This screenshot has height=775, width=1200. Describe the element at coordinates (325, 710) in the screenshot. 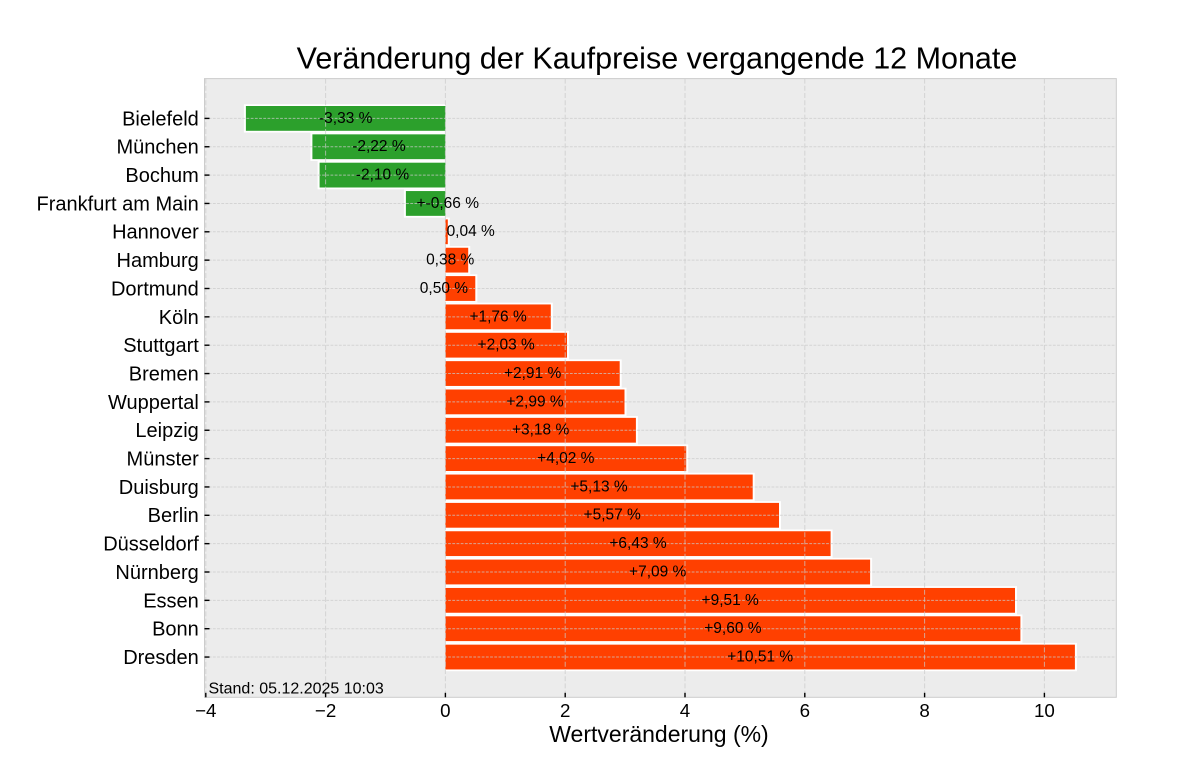

I see `svg-text: −2` at that location.